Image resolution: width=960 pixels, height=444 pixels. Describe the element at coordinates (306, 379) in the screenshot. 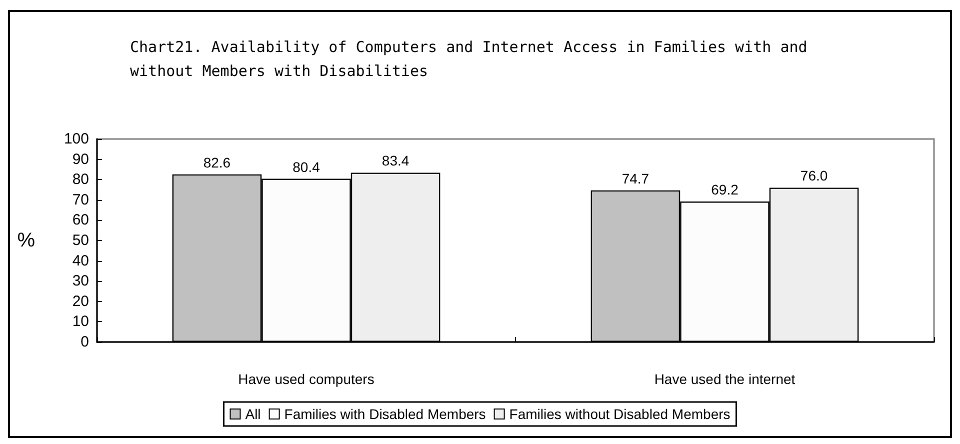

I see `x-tick-label: Have used computers` at that location.